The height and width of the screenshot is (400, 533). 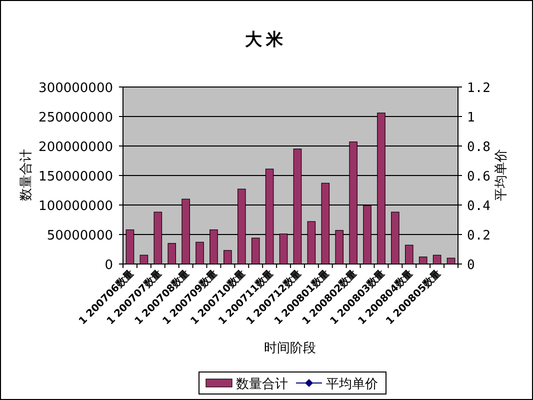 I want to click on y-tick-label: 0, so click(x=108, y=265).